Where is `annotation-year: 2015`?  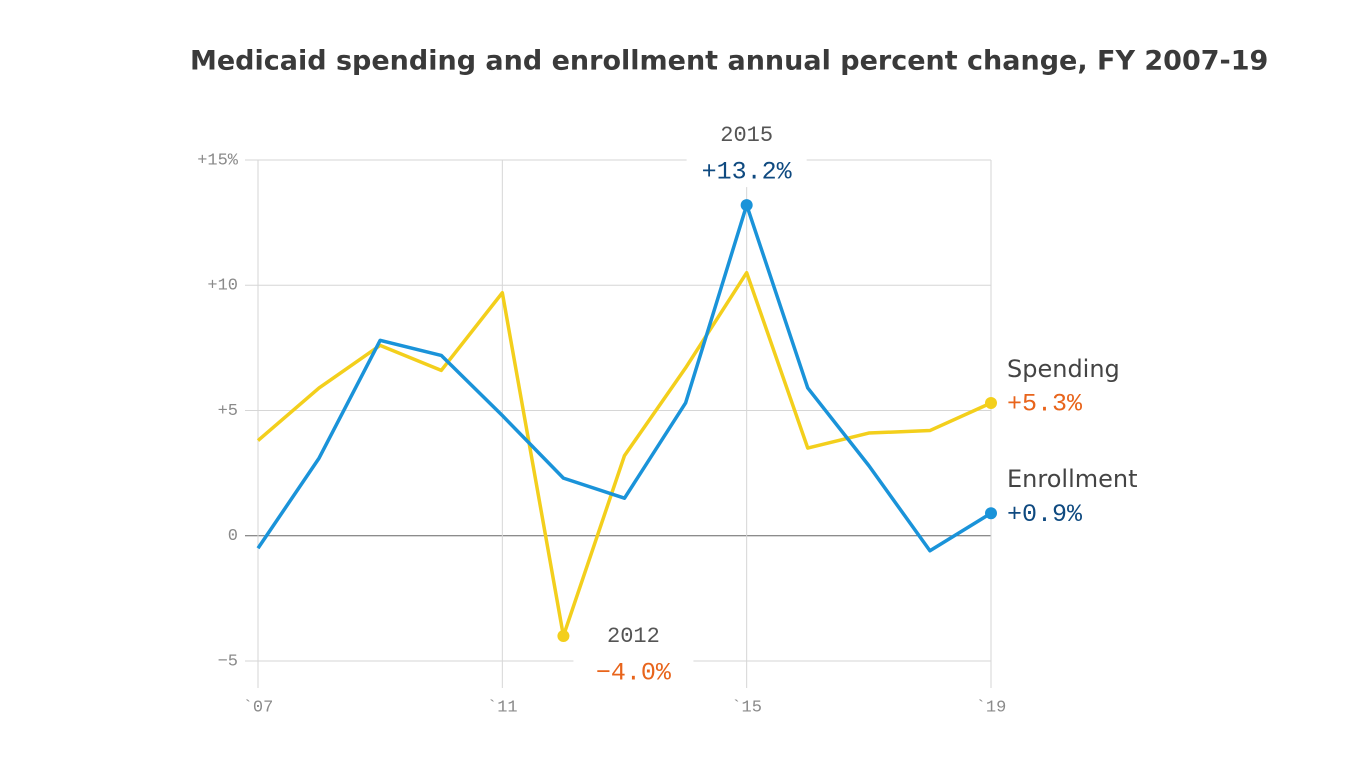 annotation-year: 2015 is located at coordinates (746, 135).